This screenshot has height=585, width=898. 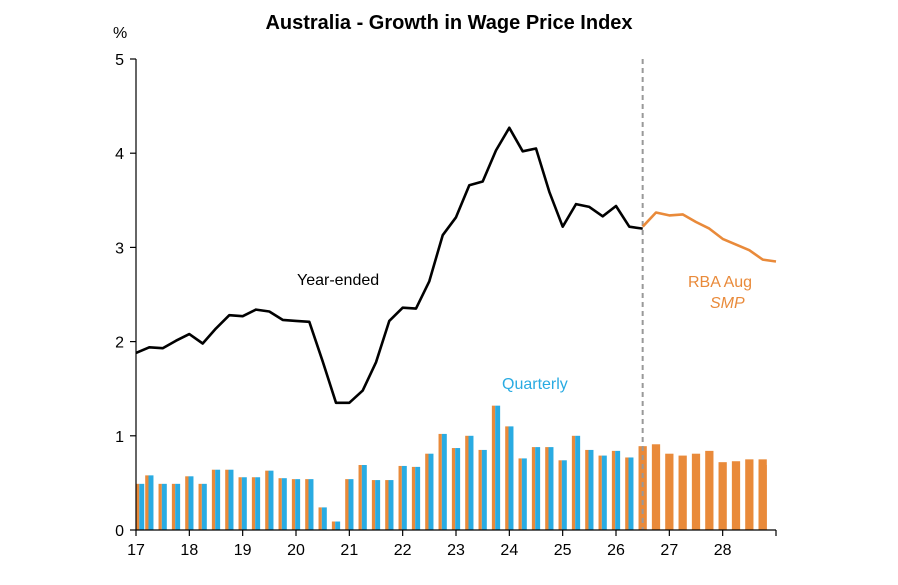 What do you see at coordinates (119, 248) in the screenshot?
I see `y-tick-label: 3` at bounding box center [119, 248].